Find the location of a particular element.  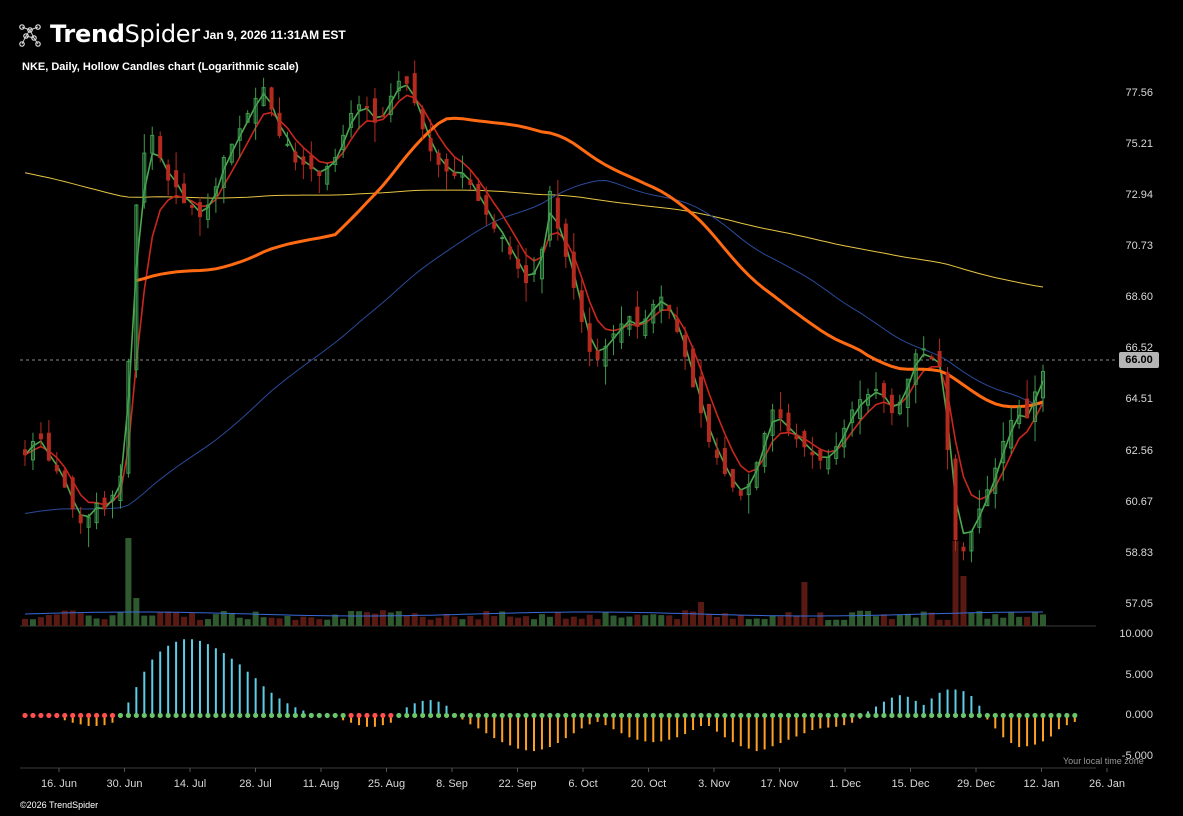

date-tick-label: 16. Jun is located at coordinates (59, 784).